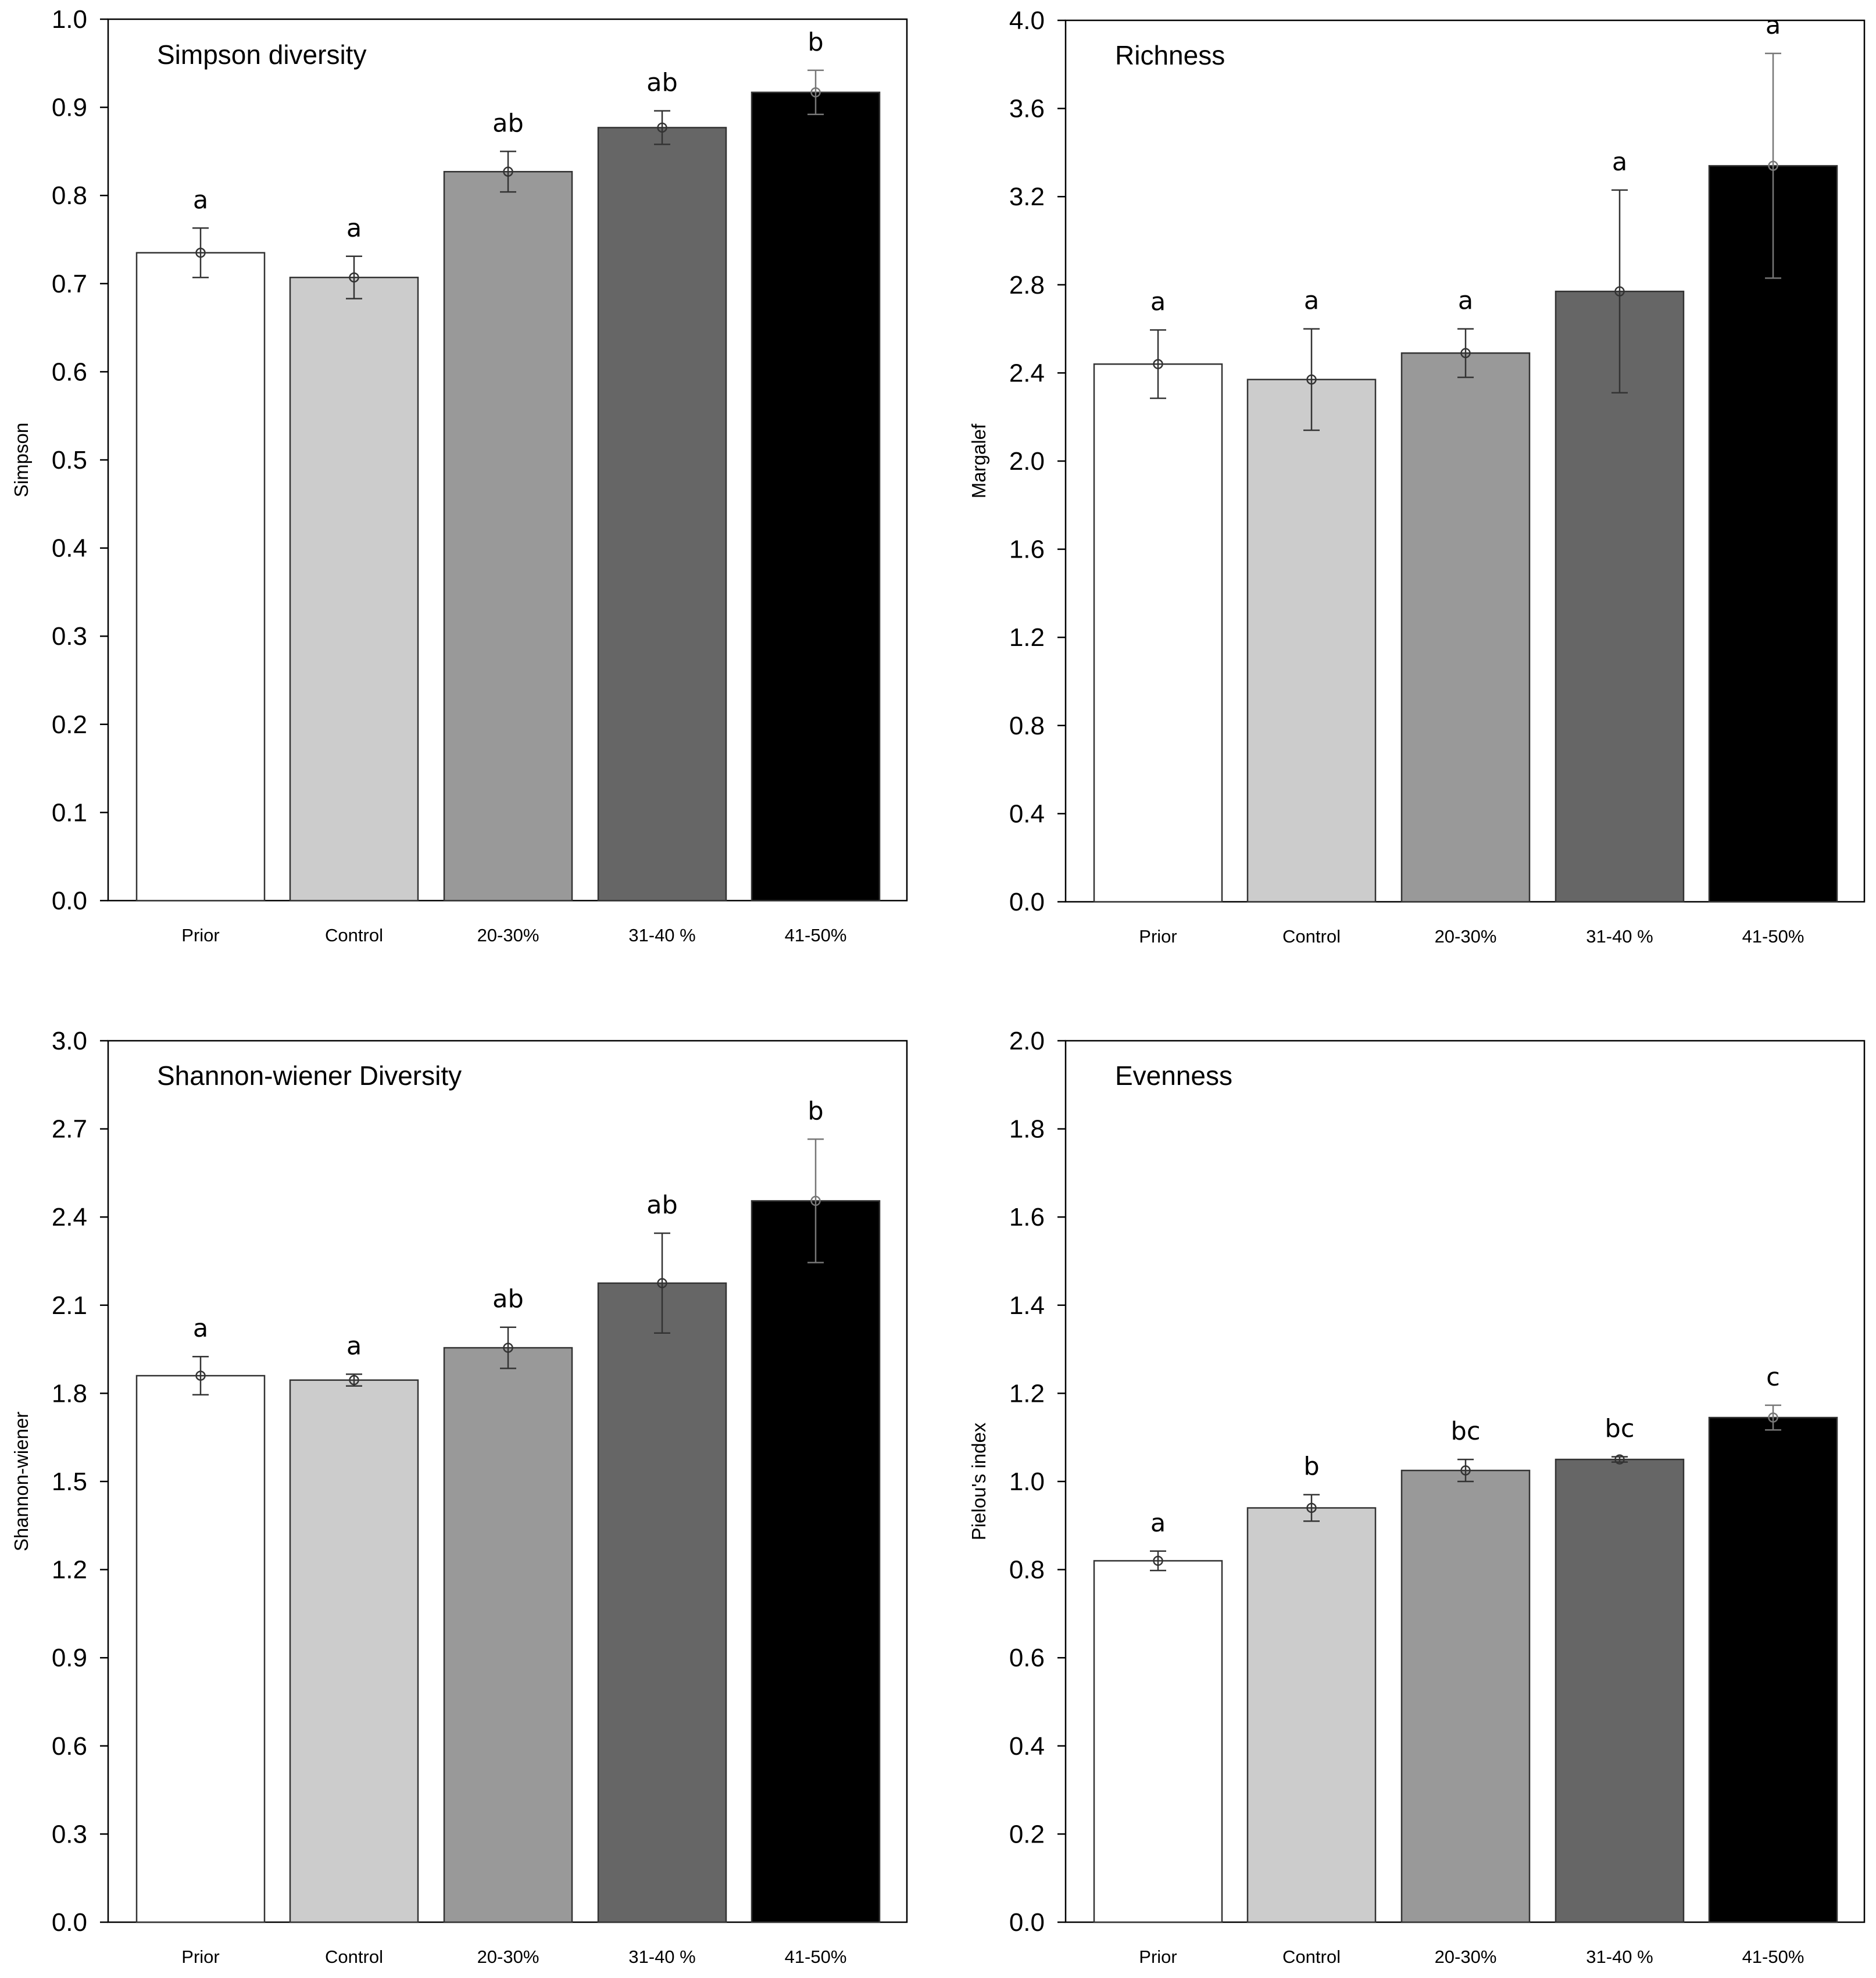 Image resolution: width=1876 pixels, height=1978 pixels. What do you see at coordinates (1173, 1076) in the screenshot?
I see `panel-title: Evenness` at bounding box center [1173, 1076].